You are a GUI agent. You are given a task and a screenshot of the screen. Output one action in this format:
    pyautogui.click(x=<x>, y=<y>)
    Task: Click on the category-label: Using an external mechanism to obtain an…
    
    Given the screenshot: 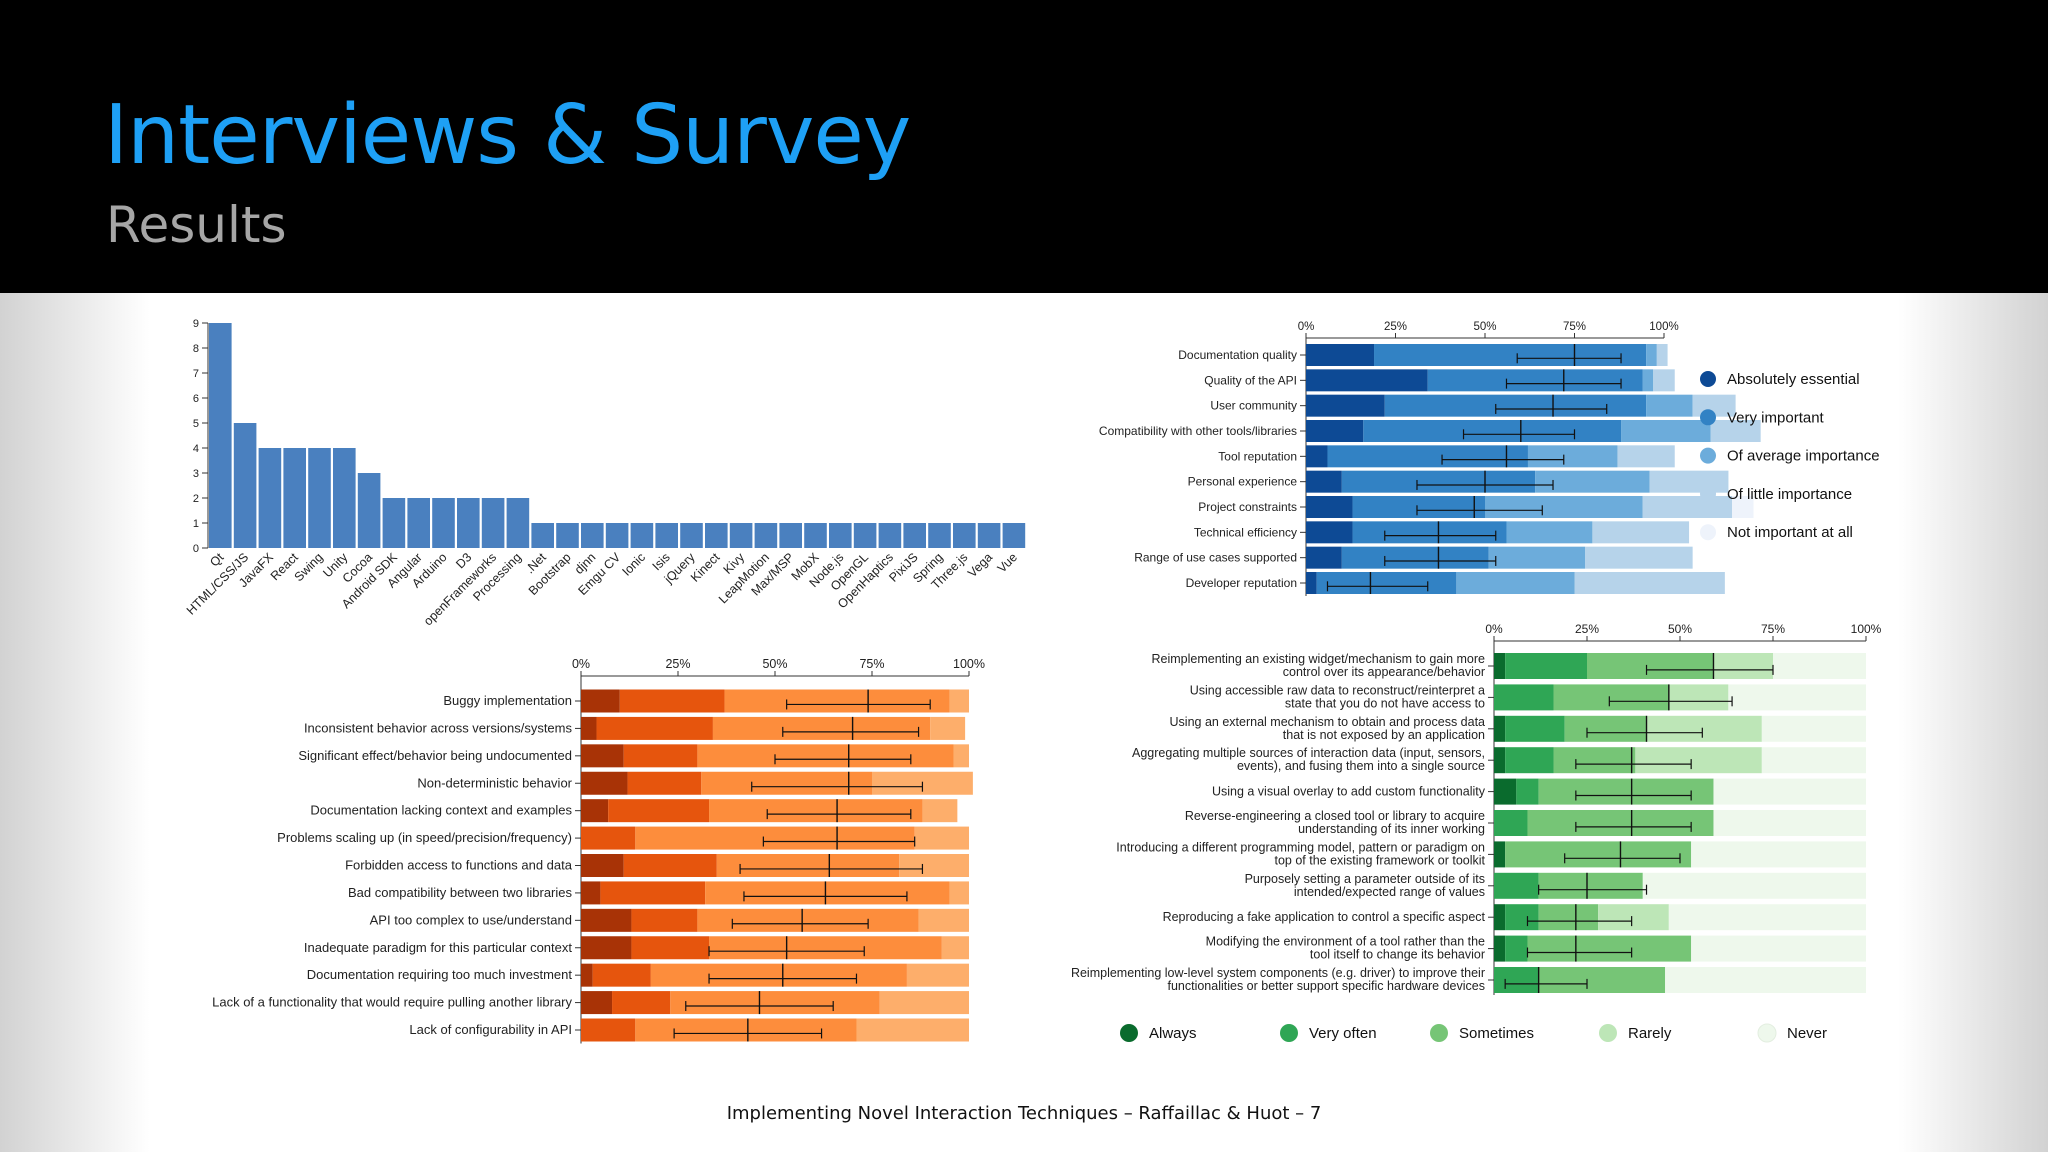 What is the action you would take?
    pyautogui.click(x=1328, y=728)
    